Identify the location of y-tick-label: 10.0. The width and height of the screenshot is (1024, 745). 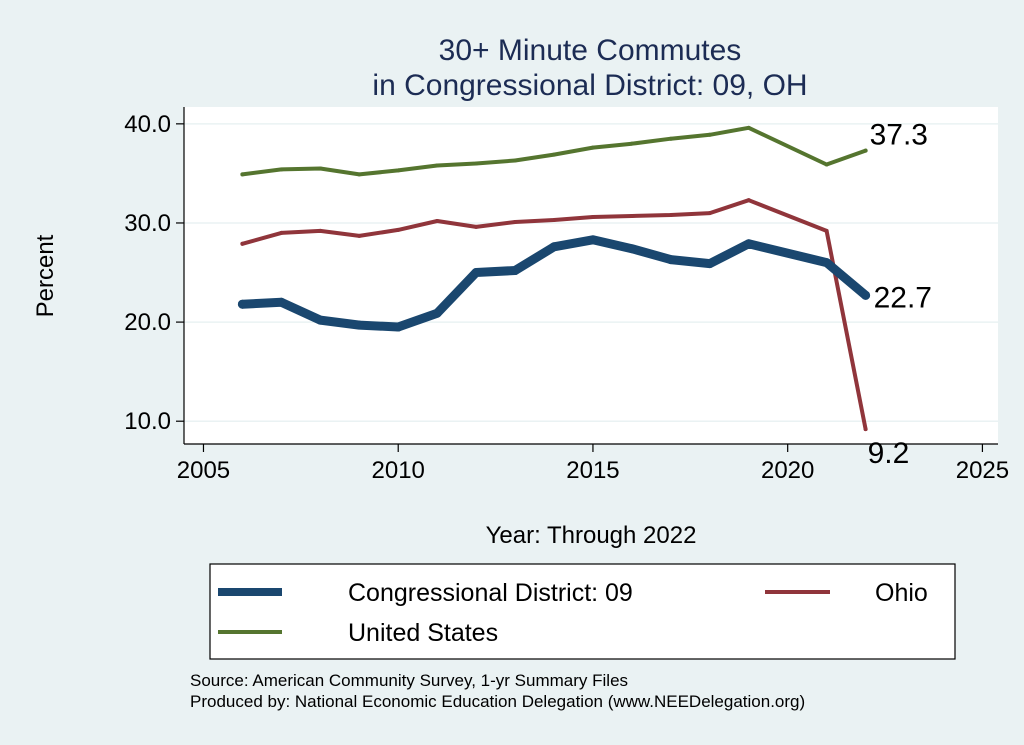
(147, 421).